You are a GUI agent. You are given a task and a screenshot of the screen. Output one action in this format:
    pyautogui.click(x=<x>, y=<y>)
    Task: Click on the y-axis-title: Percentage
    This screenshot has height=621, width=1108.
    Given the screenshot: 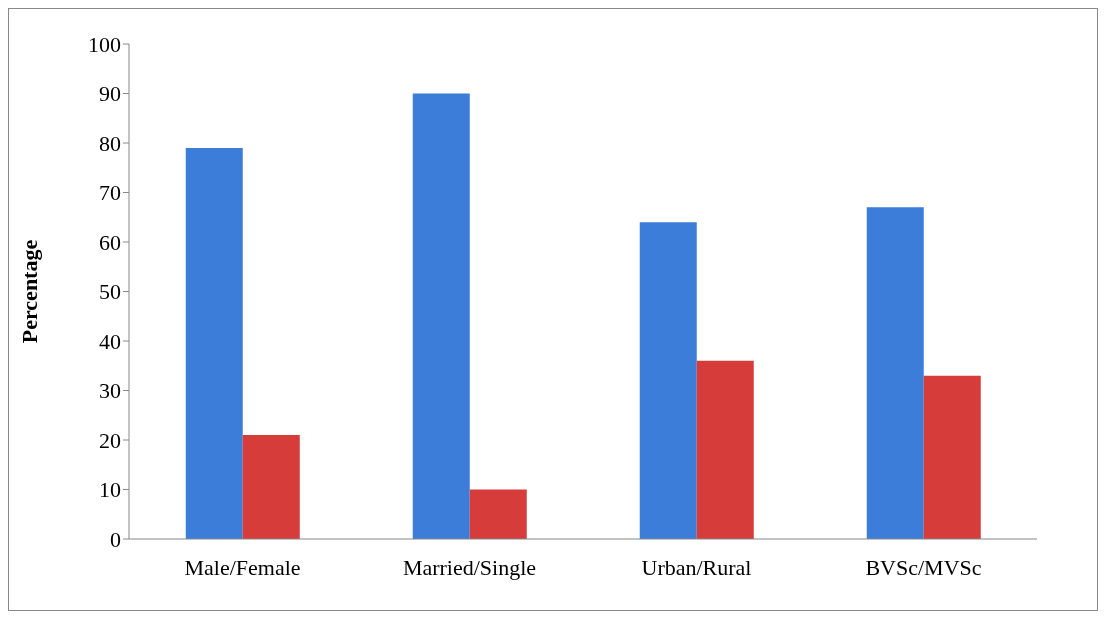 What is the action you would take?
    pyautogui.click(x=29, y=291)
    